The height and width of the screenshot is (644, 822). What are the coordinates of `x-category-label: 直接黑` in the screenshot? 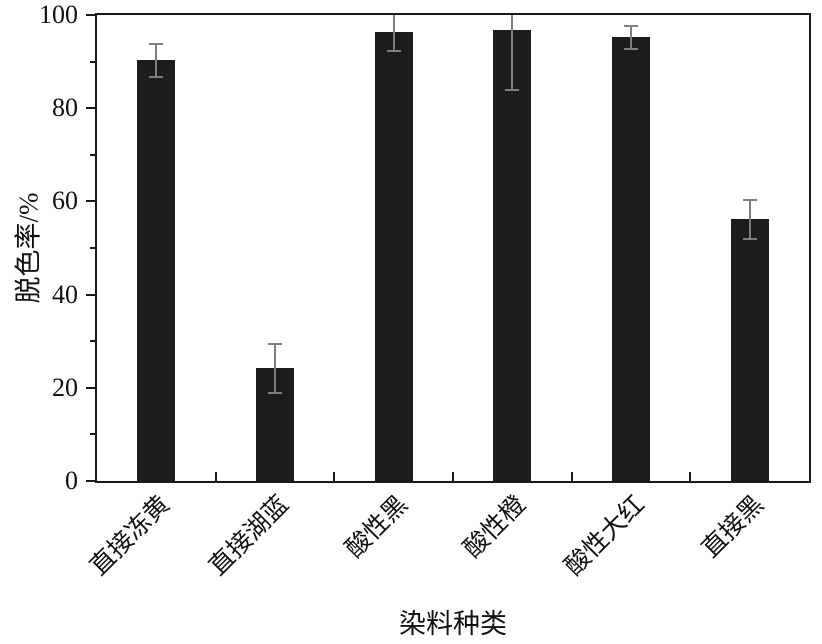 It's located at (732, 527).